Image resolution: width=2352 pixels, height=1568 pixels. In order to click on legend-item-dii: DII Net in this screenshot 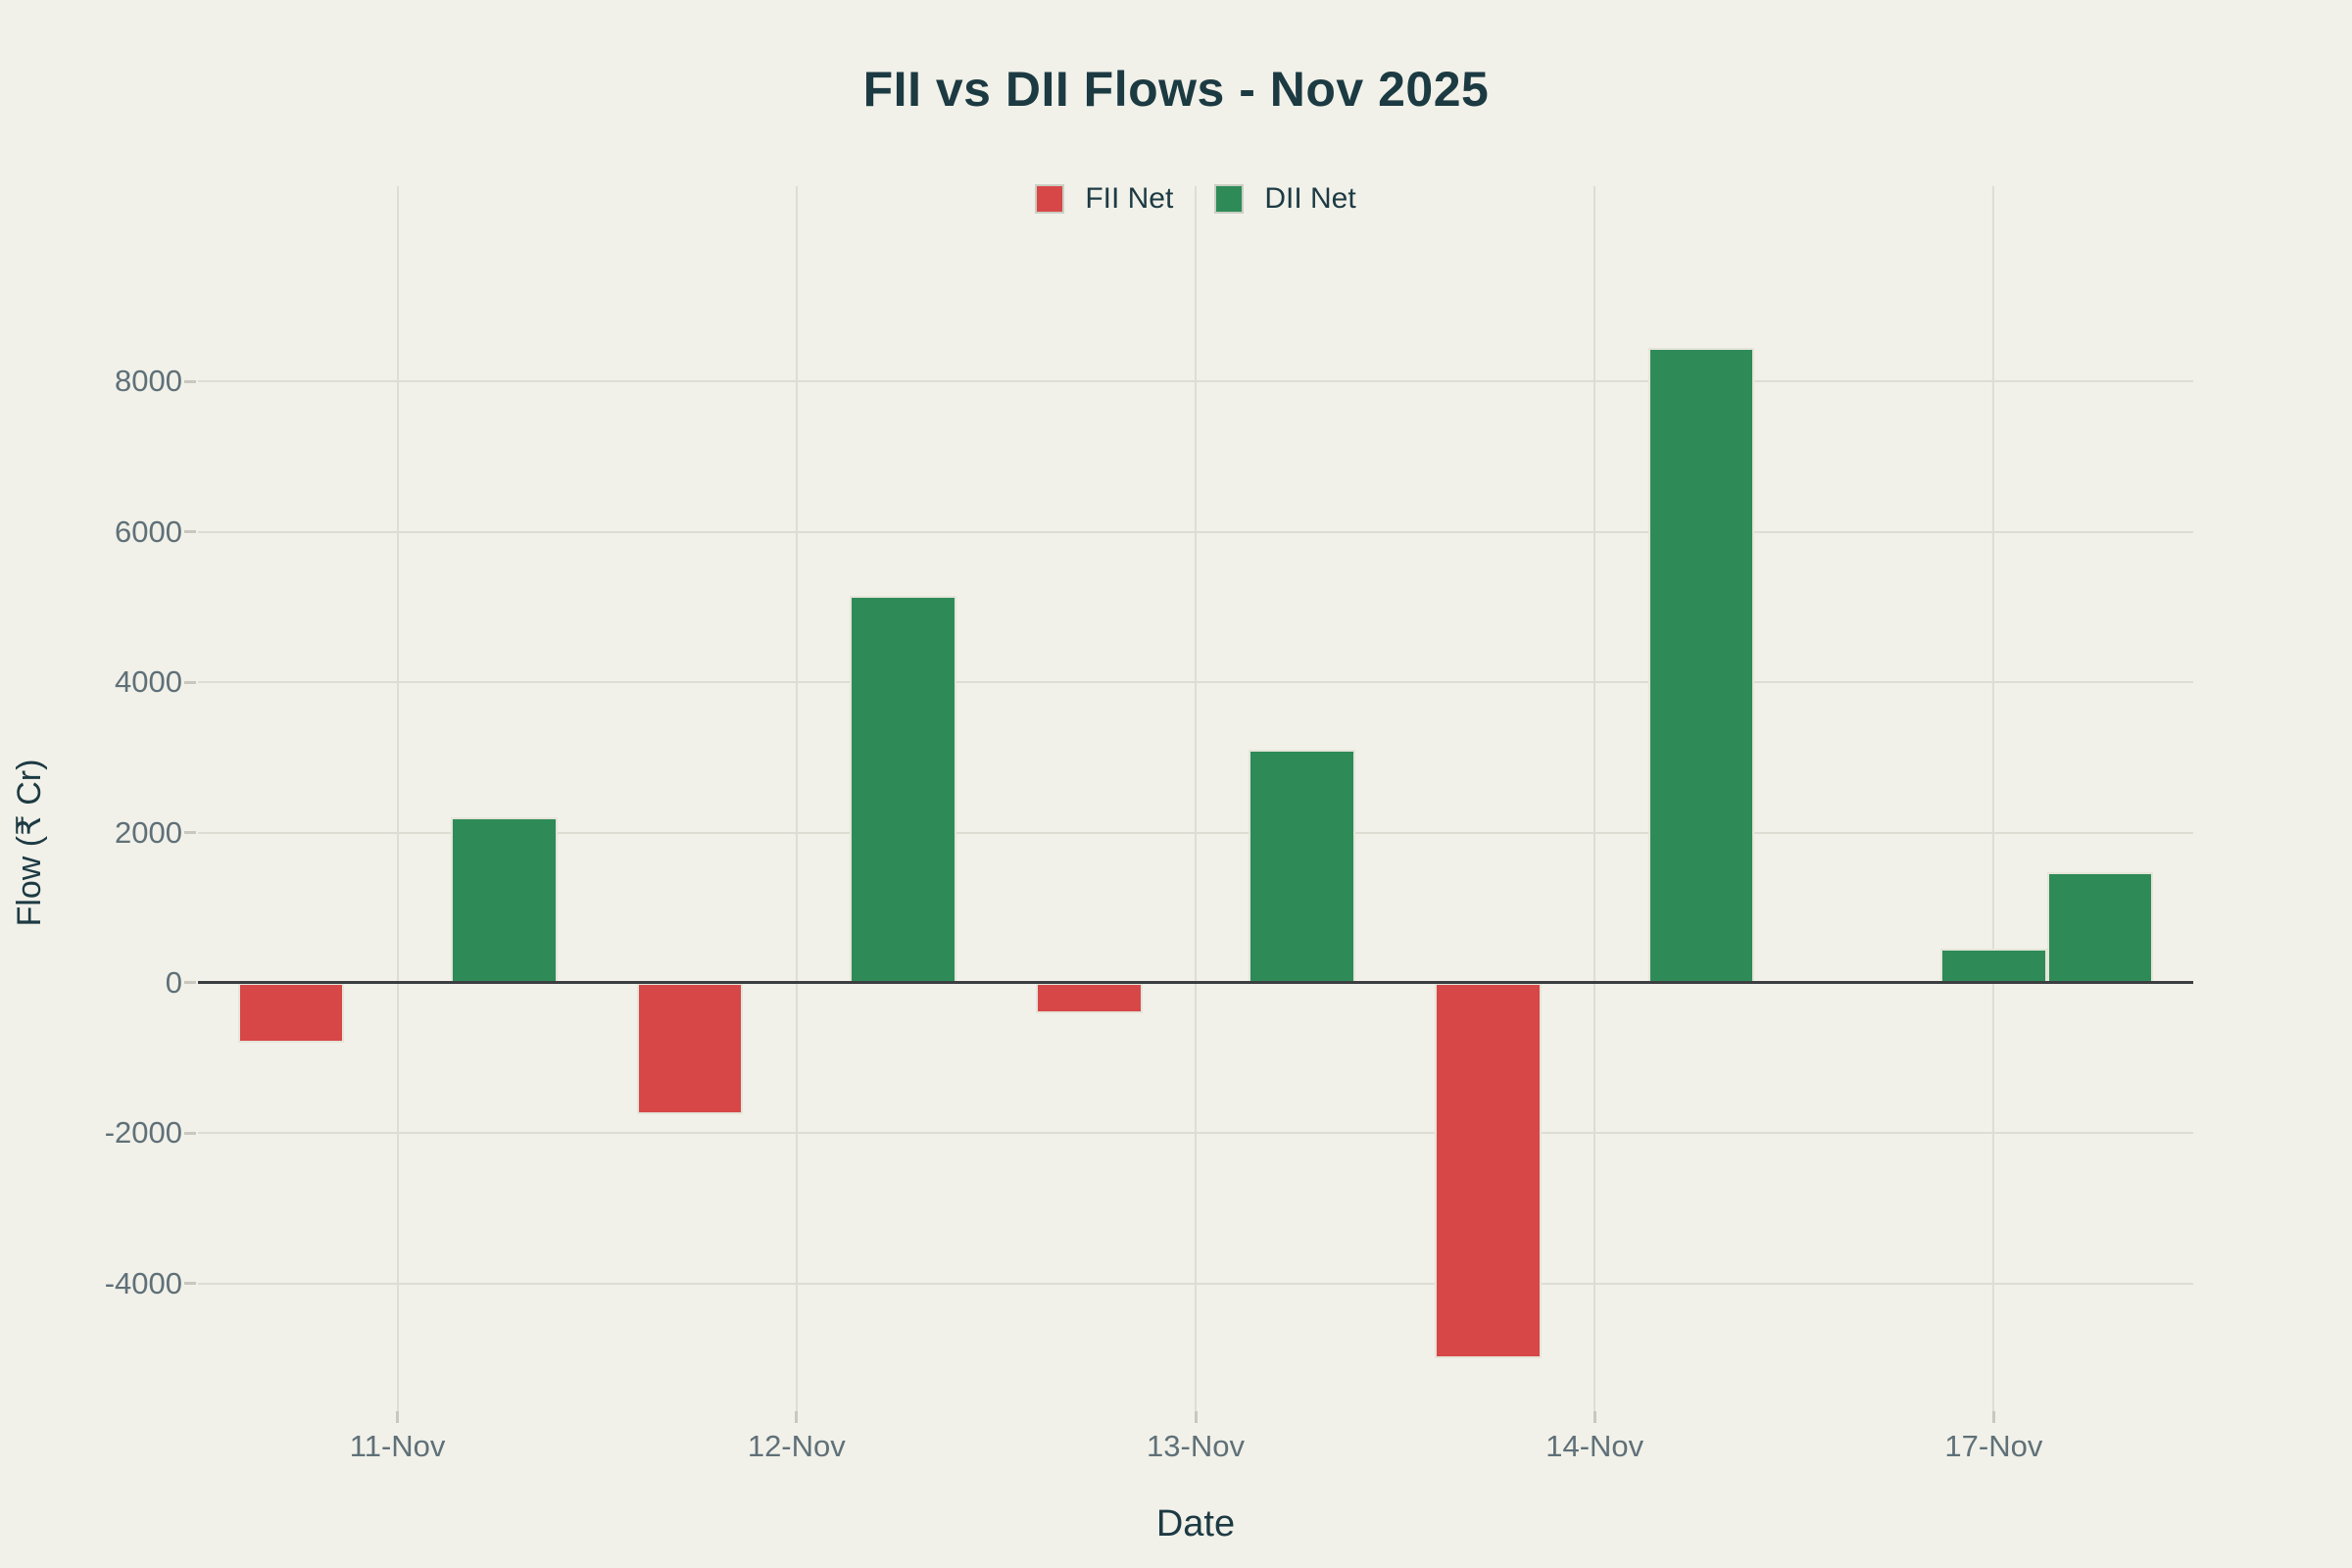, I will do `click(1285, 199)`.